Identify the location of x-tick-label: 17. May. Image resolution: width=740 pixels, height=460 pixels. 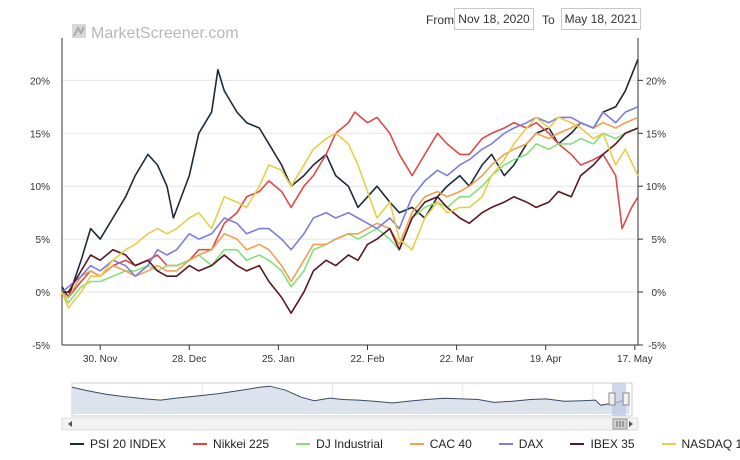
(635, 359).